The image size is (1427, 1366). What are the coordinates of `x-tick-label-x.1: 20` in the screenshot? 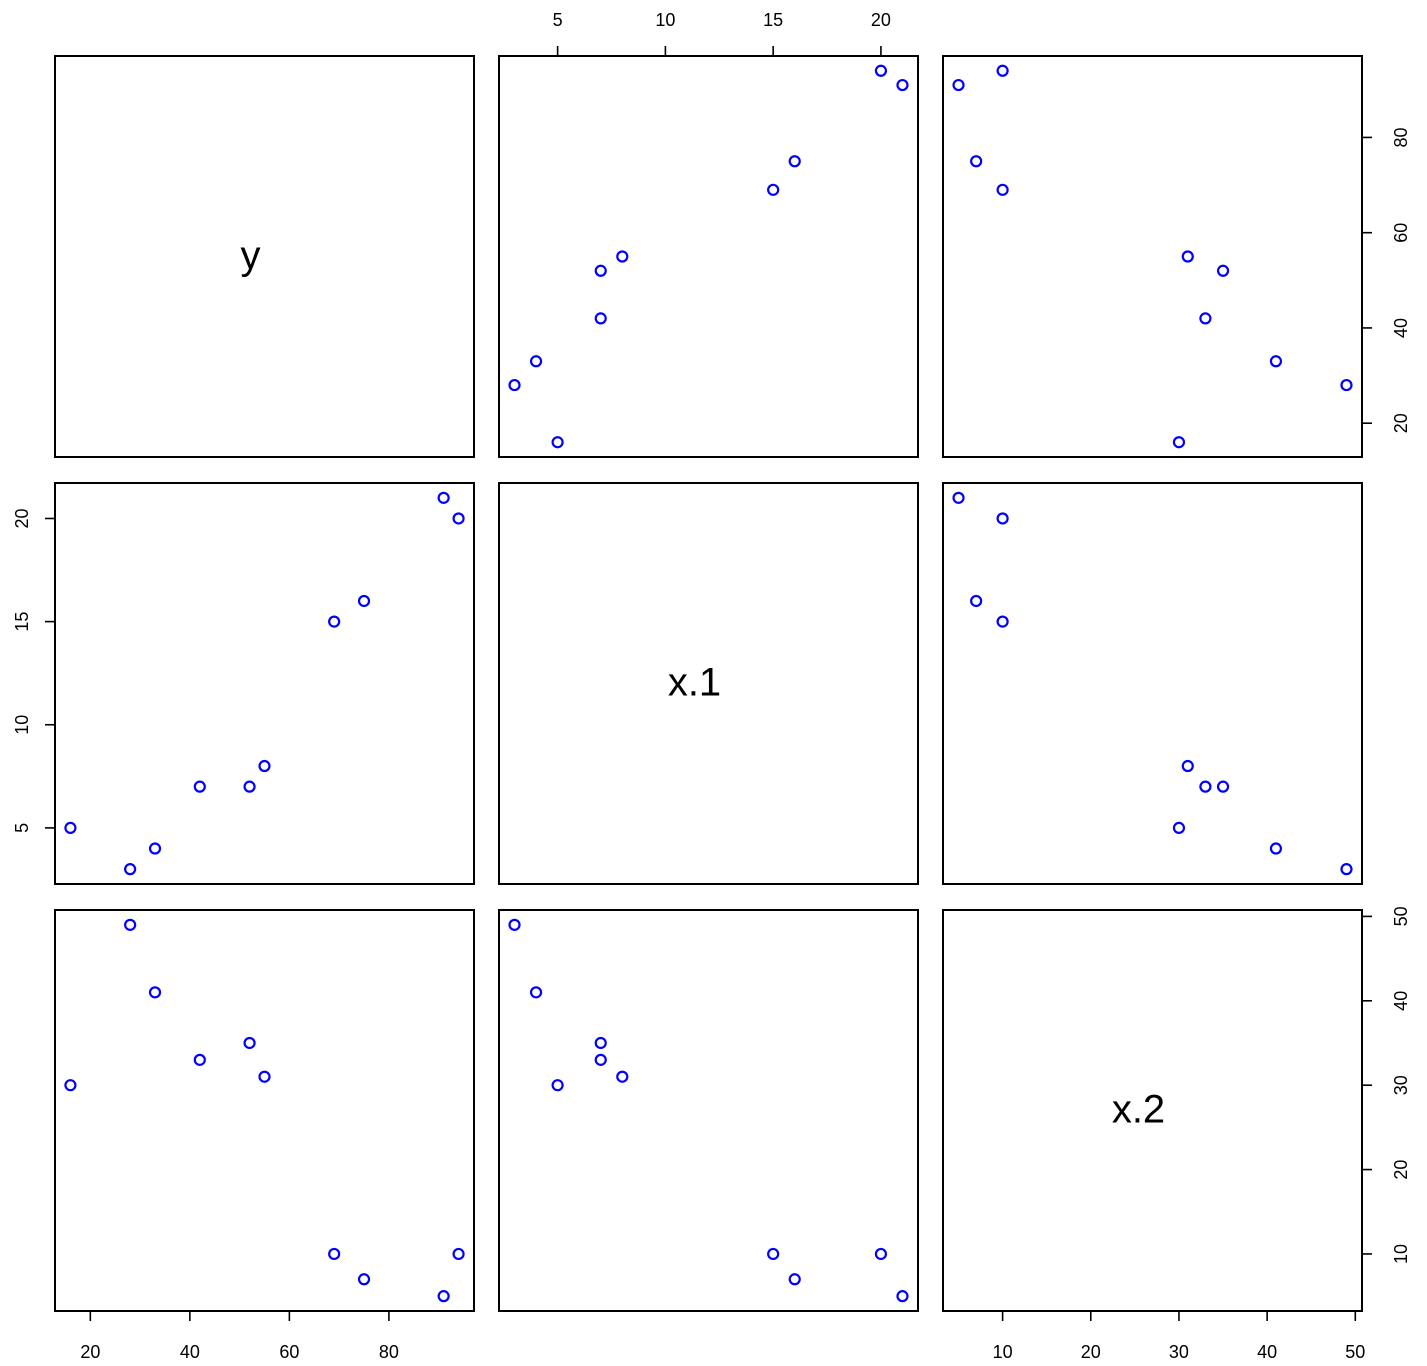 It's located at (881, 20).